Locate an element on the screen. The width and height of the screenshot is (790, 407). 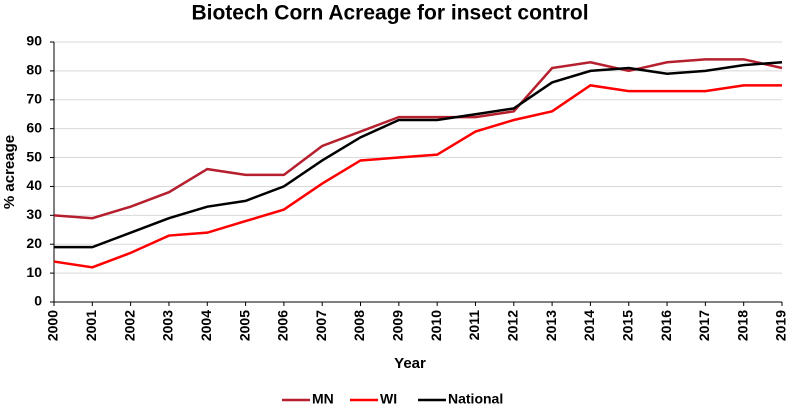
x-tick-label: 2014 is located at coordinates (589, 325).